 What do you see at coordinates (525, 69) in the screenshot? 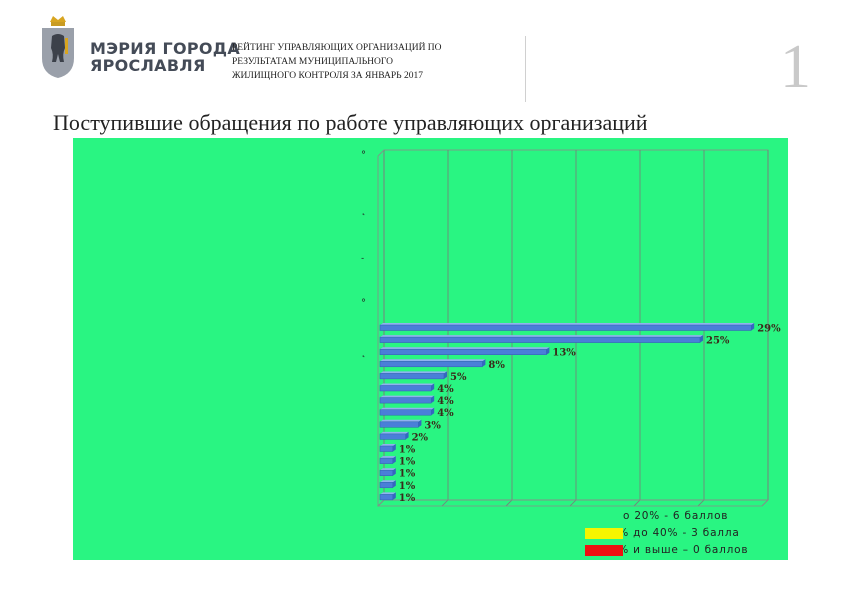
I see `header-divider` at bounding box center [525, 69].